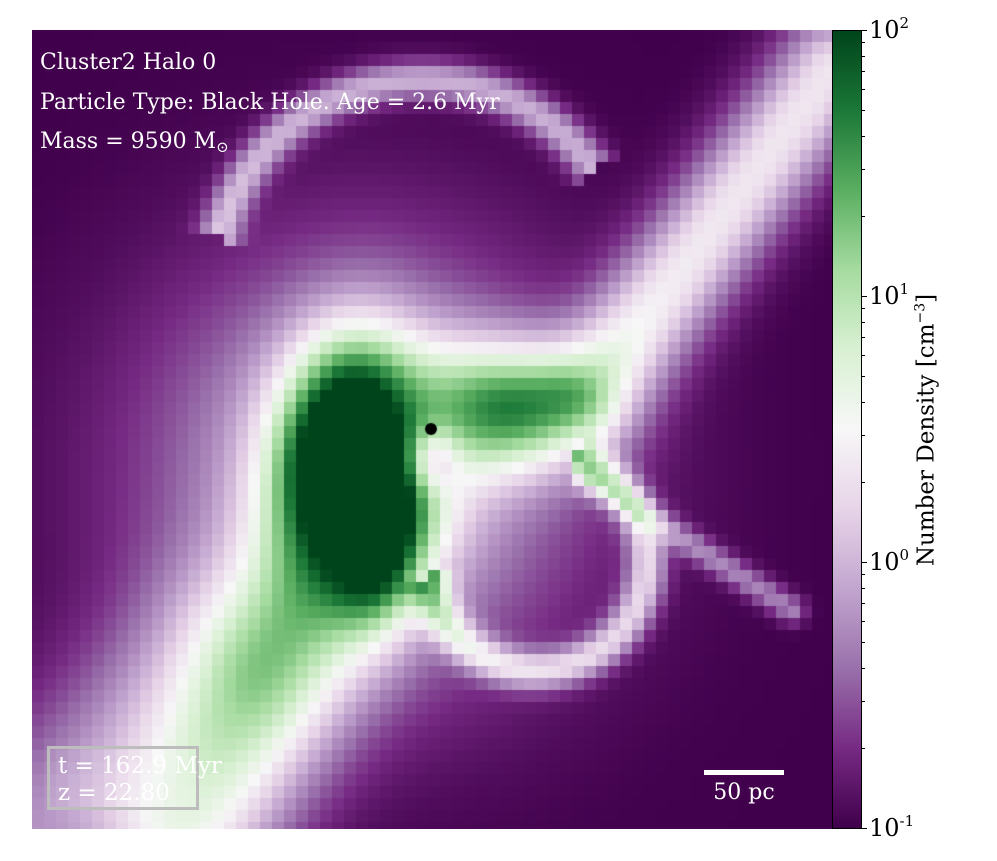  I want to click on halo-title: Cluster2 Halo 0, so click(128, 62).